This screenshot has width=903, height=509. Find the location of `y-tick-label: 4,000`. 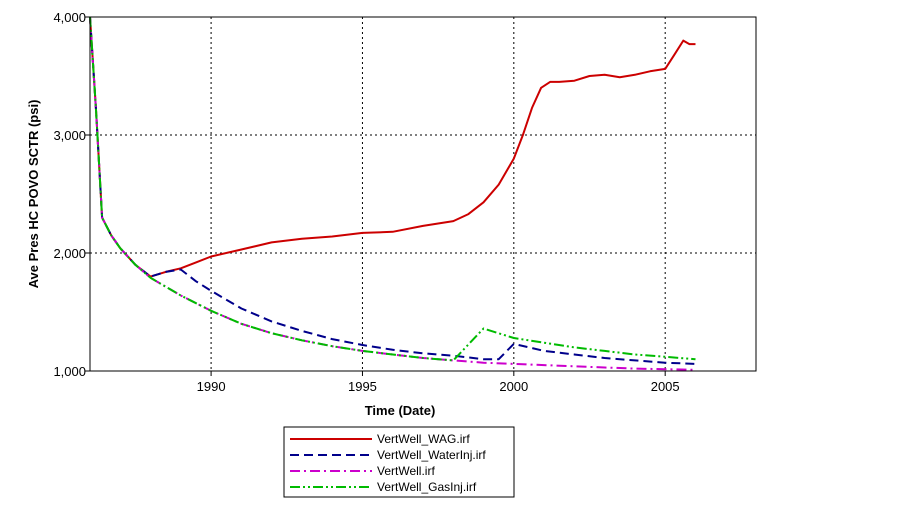

y-tick-label: 4,000 is located at coordinates (69, 17).